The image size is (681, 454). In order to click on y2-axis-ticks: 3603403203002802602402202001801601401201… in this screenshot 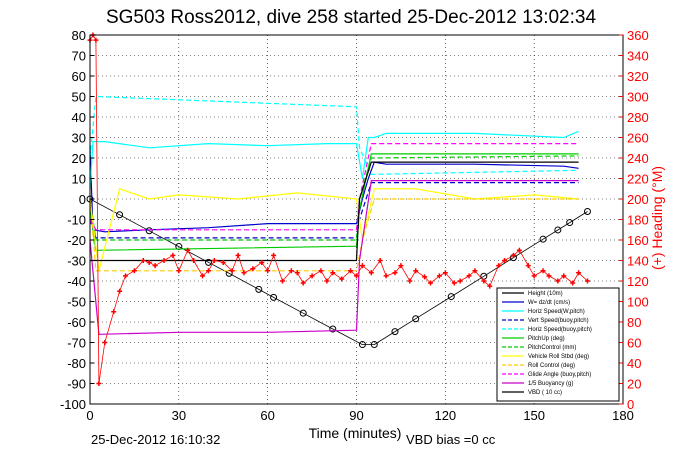, I will do `click(634, 220)`.